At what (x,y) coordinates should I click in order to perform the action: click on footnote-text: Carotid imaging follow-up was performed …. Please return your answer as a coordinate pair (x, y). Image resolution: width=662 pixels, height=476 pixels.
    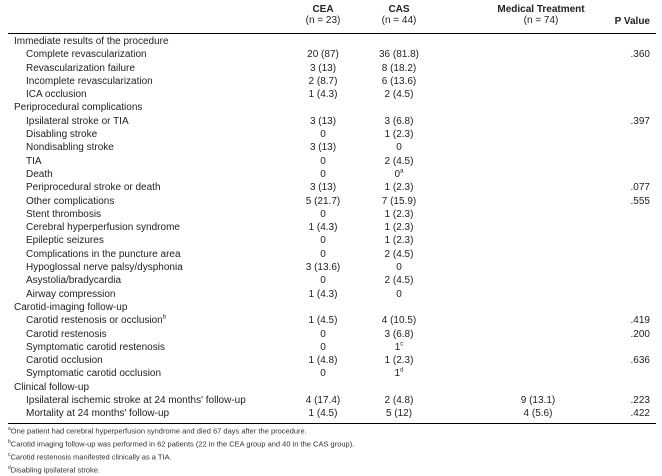
    Looking at the image, I should click on (182, 444).